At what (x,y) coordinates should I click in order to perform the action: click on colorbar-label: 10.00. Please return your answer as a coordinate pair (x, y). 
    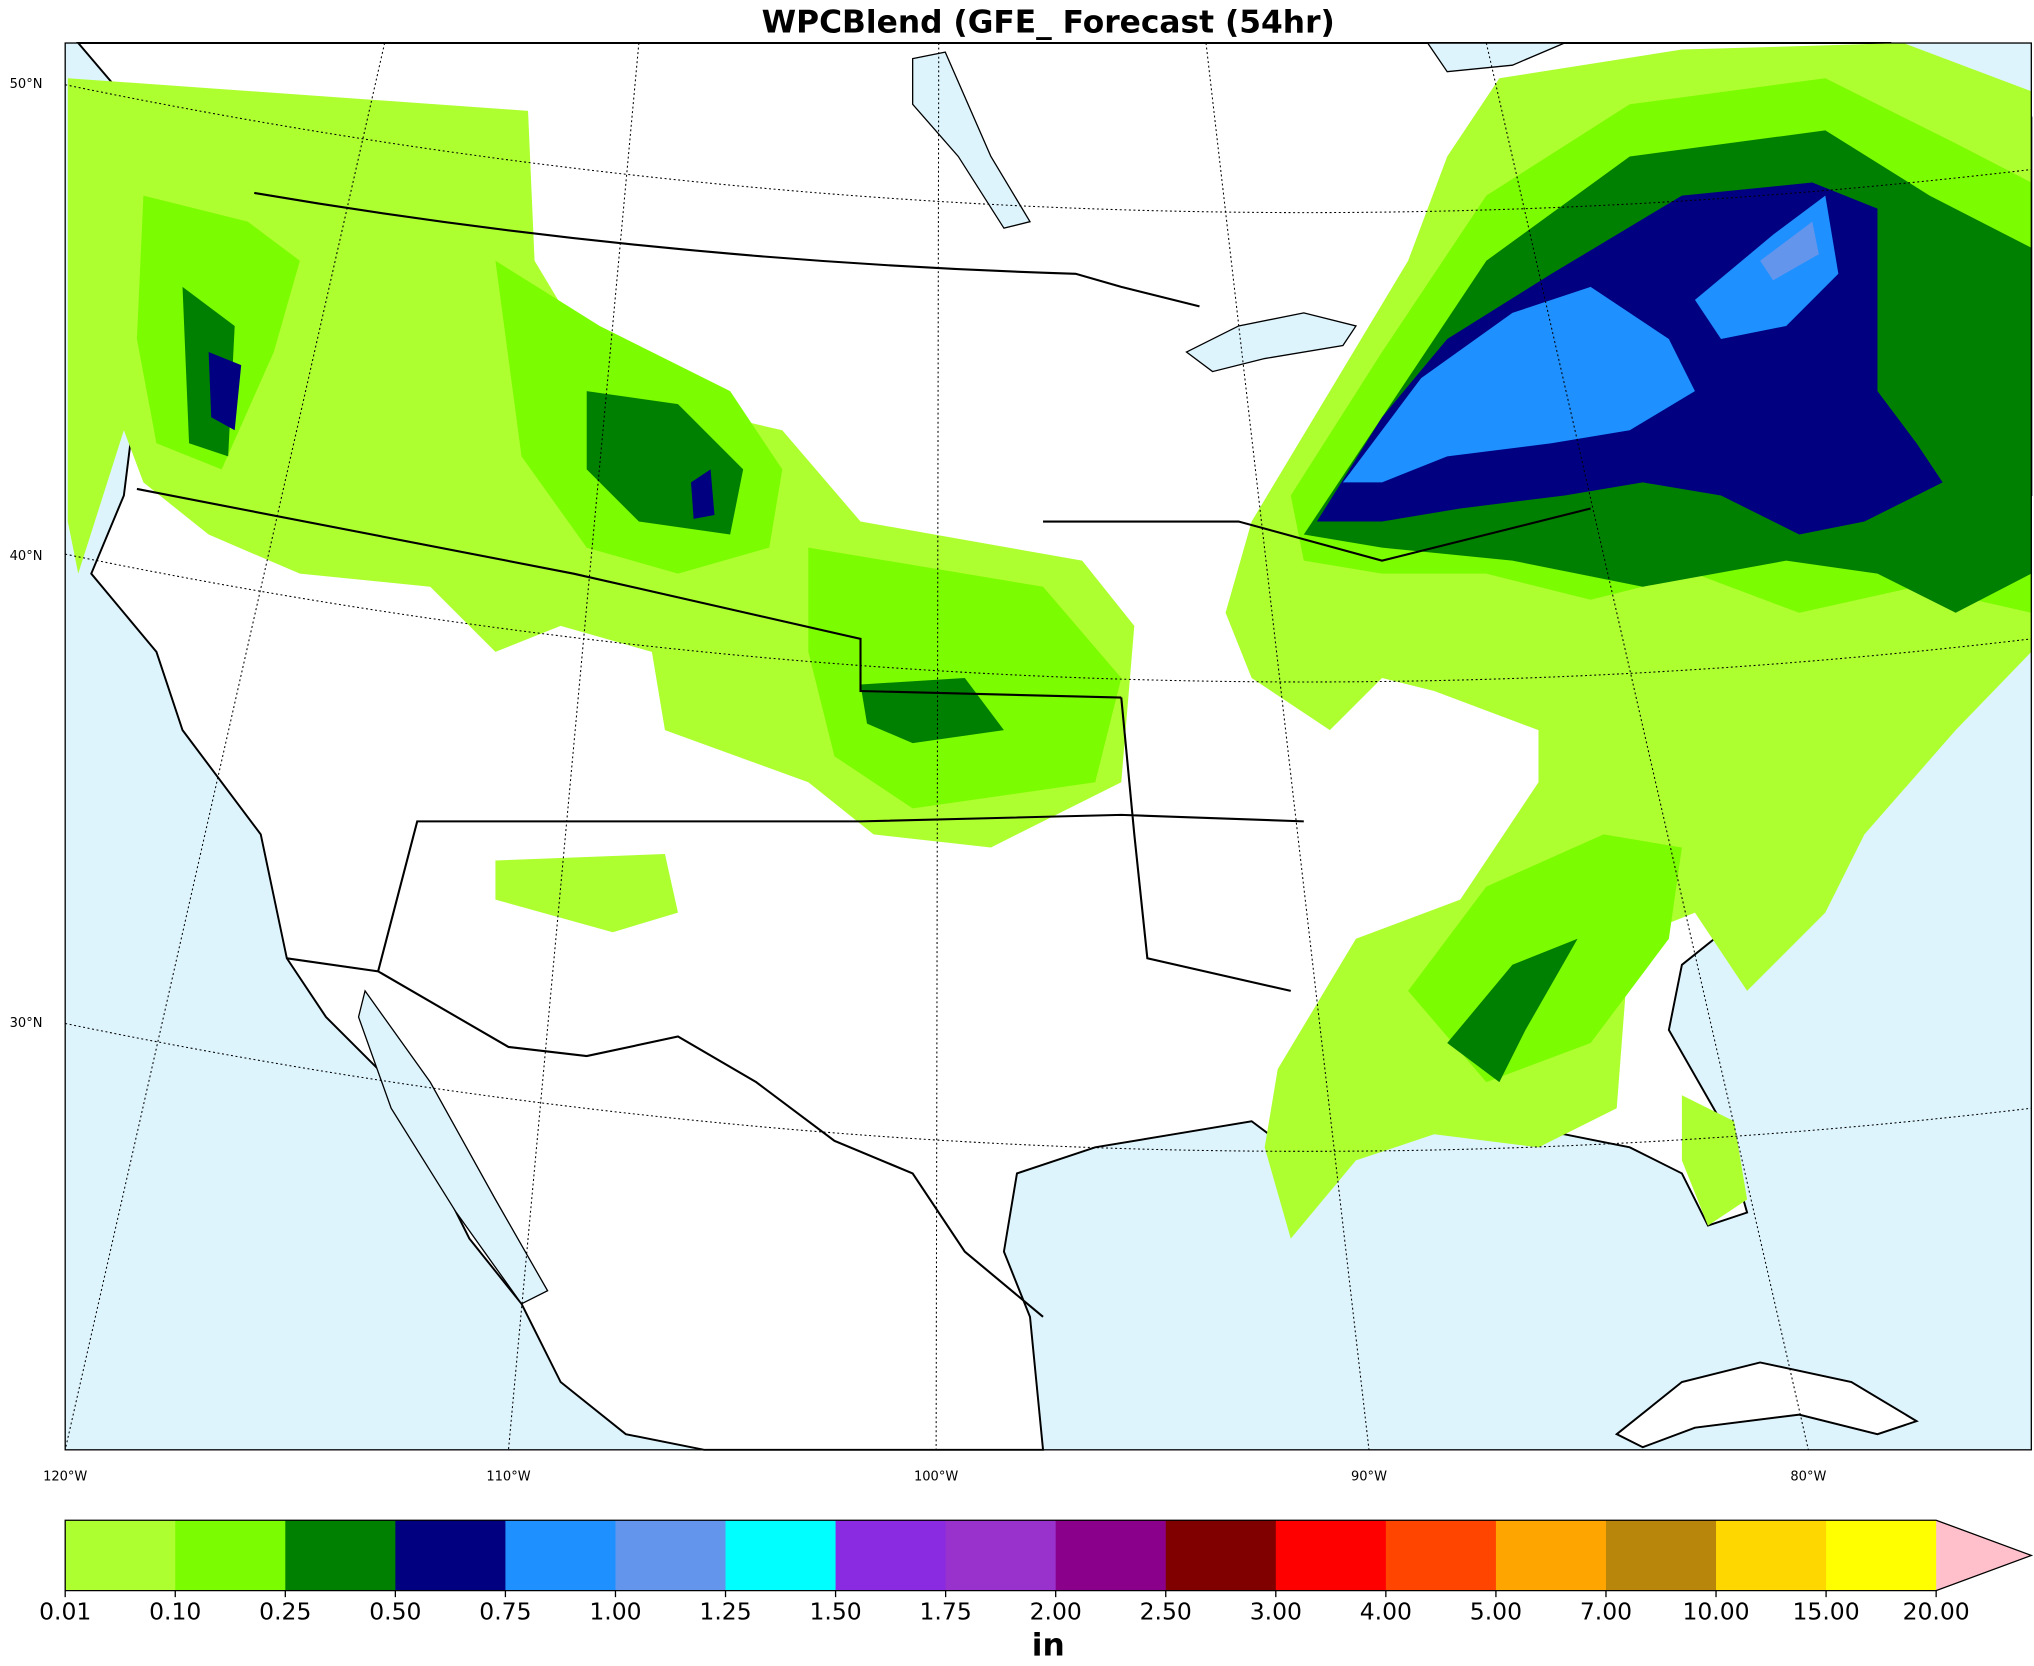
    Looking at the image, I should click on (1715, 1611).